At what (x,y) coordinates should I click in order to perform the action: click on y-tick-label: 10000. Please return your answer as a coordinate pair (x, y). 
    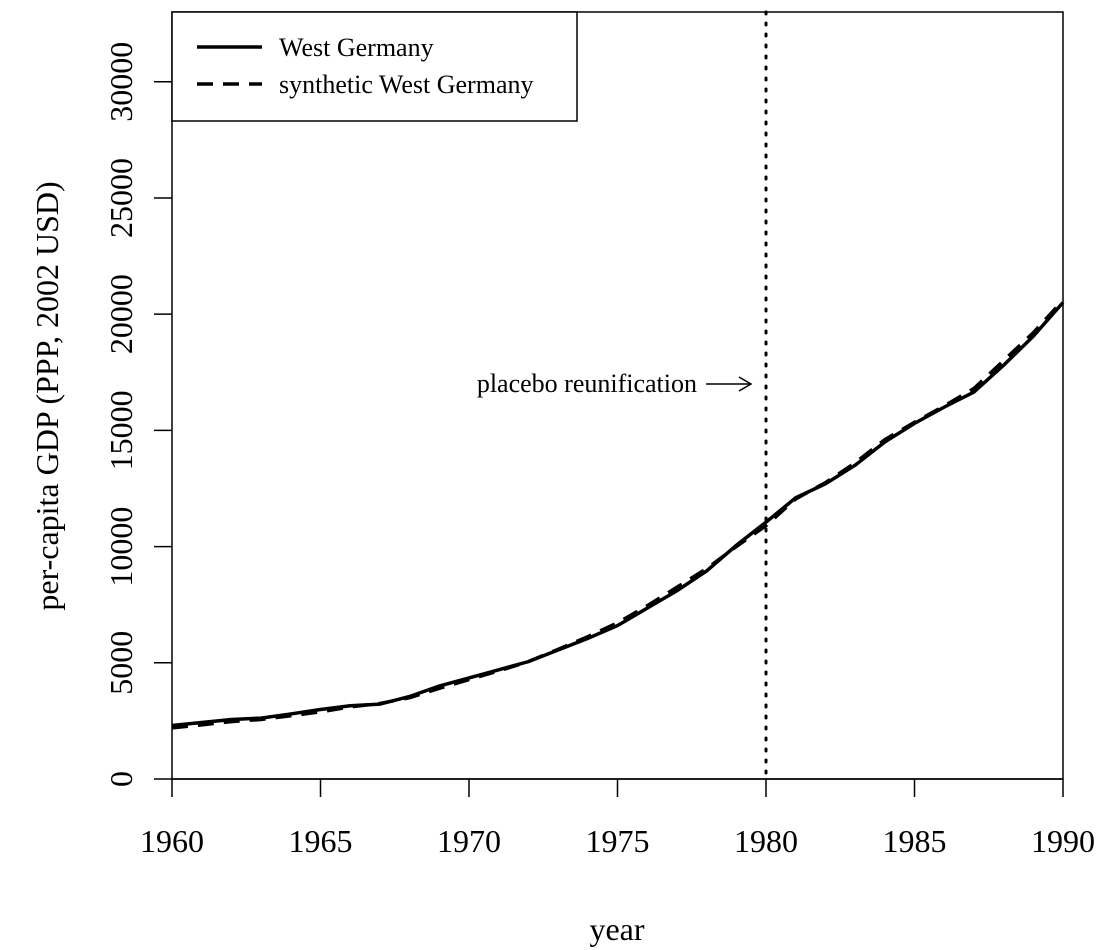
    Looking at the image, I should click on (121, 547).